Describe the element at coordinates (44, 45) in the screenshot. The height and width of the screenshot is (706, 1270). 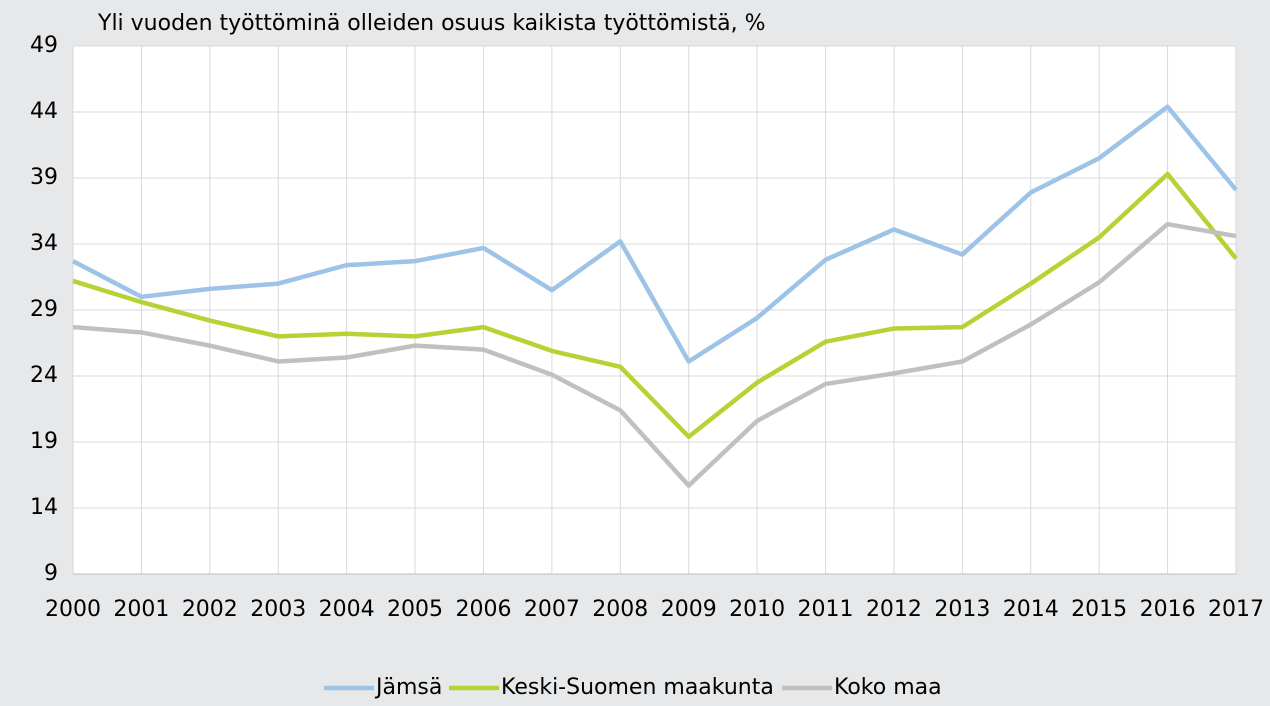
I see `y-tick-label: 49` at that location.